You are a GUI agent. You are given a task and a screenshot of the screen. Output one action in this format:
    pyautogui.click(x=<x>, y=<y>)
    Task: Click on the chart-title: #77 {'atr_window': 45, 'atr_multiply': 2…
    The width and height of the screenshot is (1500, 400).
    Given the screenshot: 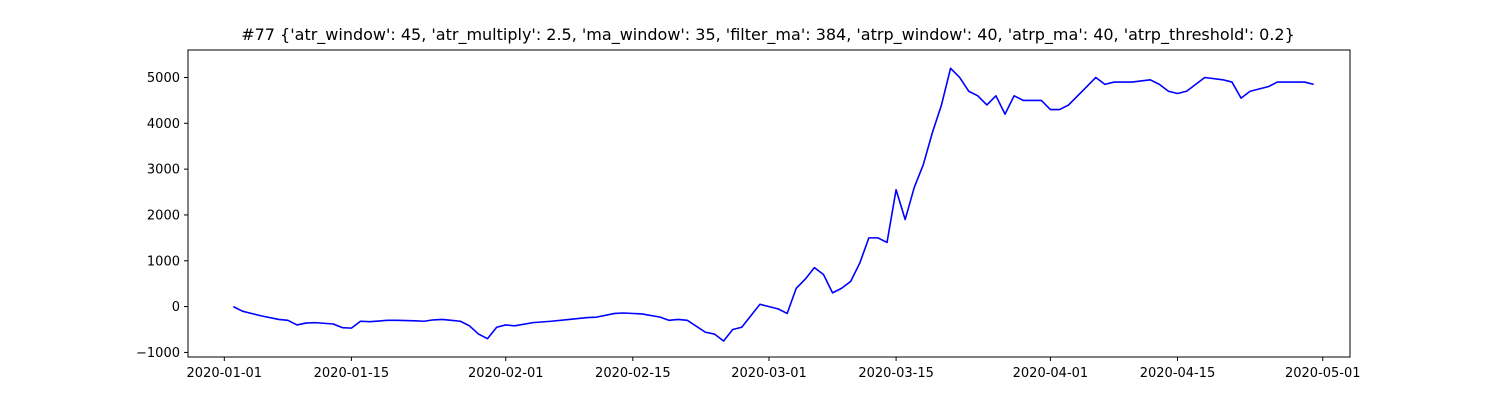 What is the action you would take?
    pyautogui.click(x=768, y=35)
    